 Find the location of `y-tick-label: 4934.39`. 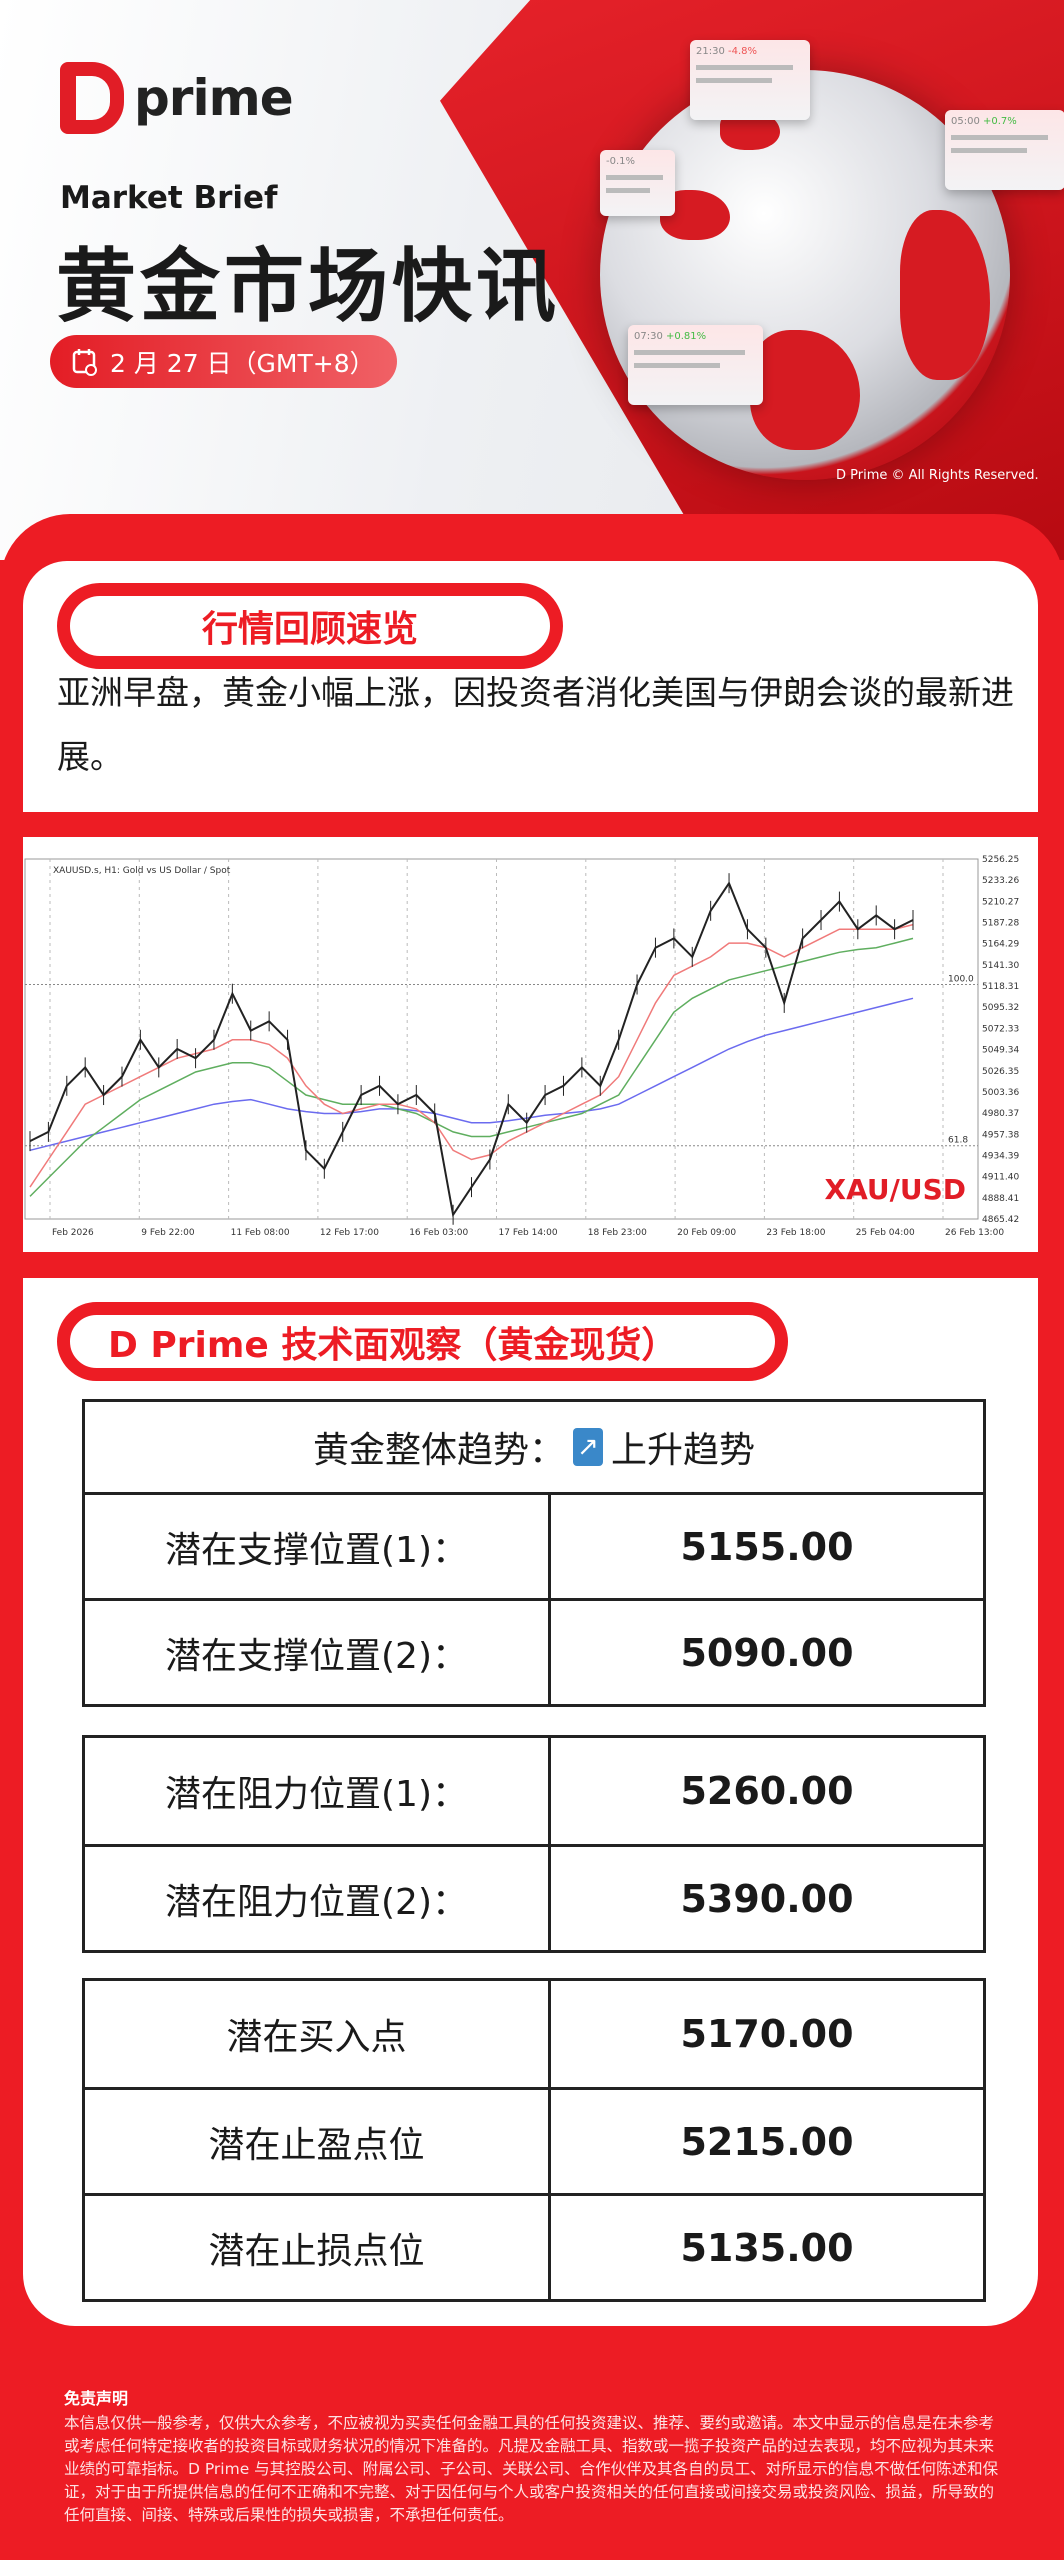

y-tick-label: 4934.39 is located at coordinates (1000, 1156).